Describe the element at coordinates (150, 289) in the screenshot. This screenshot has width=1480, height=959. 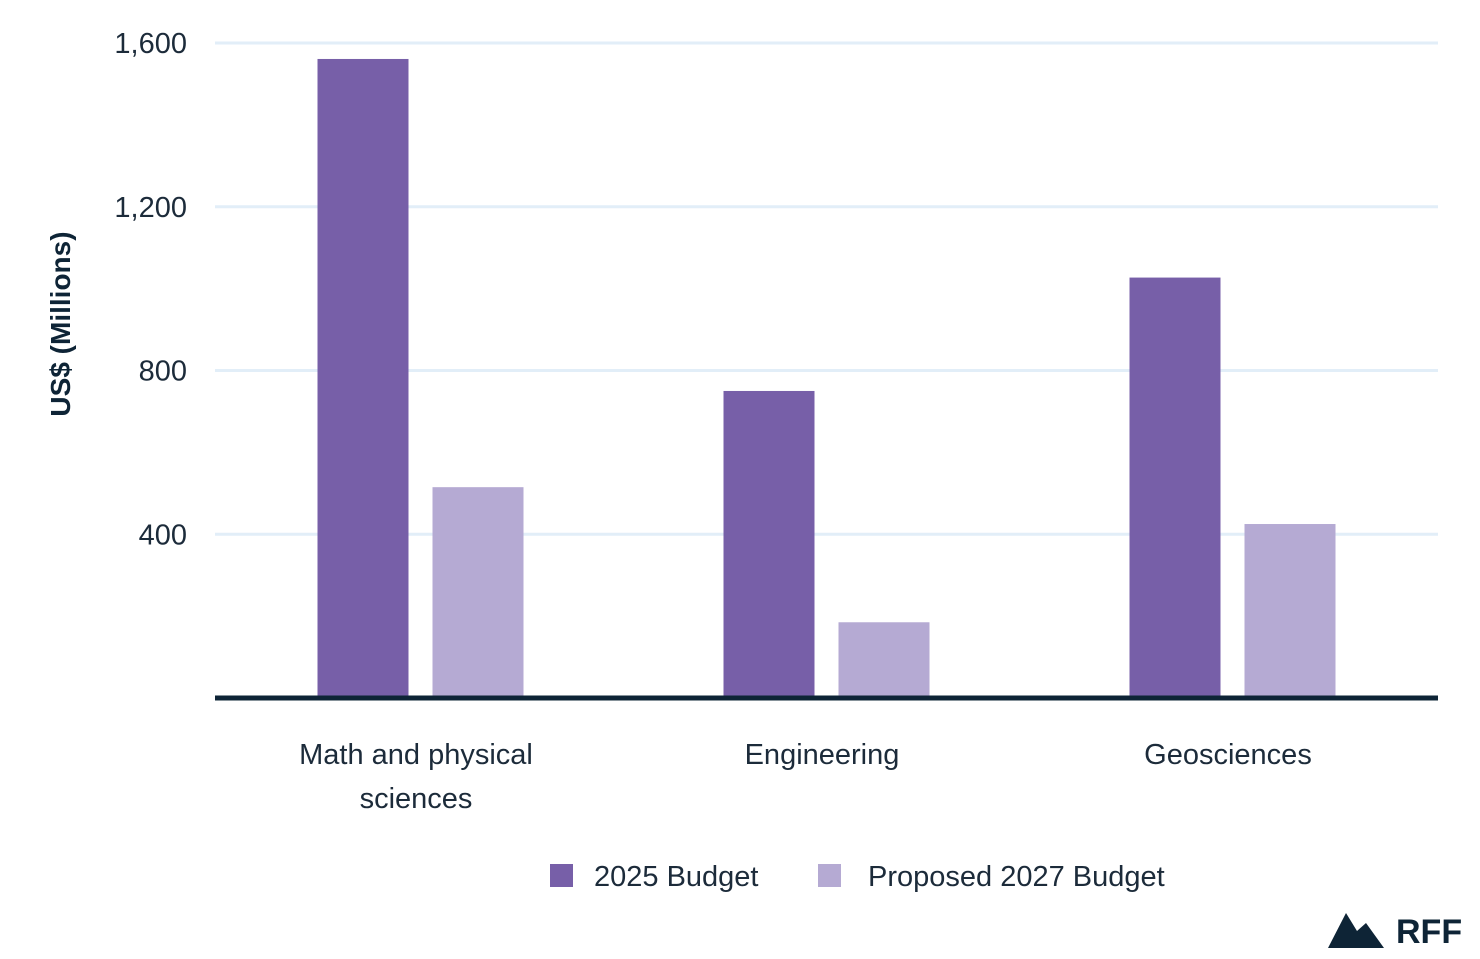
I see `y-axis-ticks: 400 800 1,200 1,600` at that location.